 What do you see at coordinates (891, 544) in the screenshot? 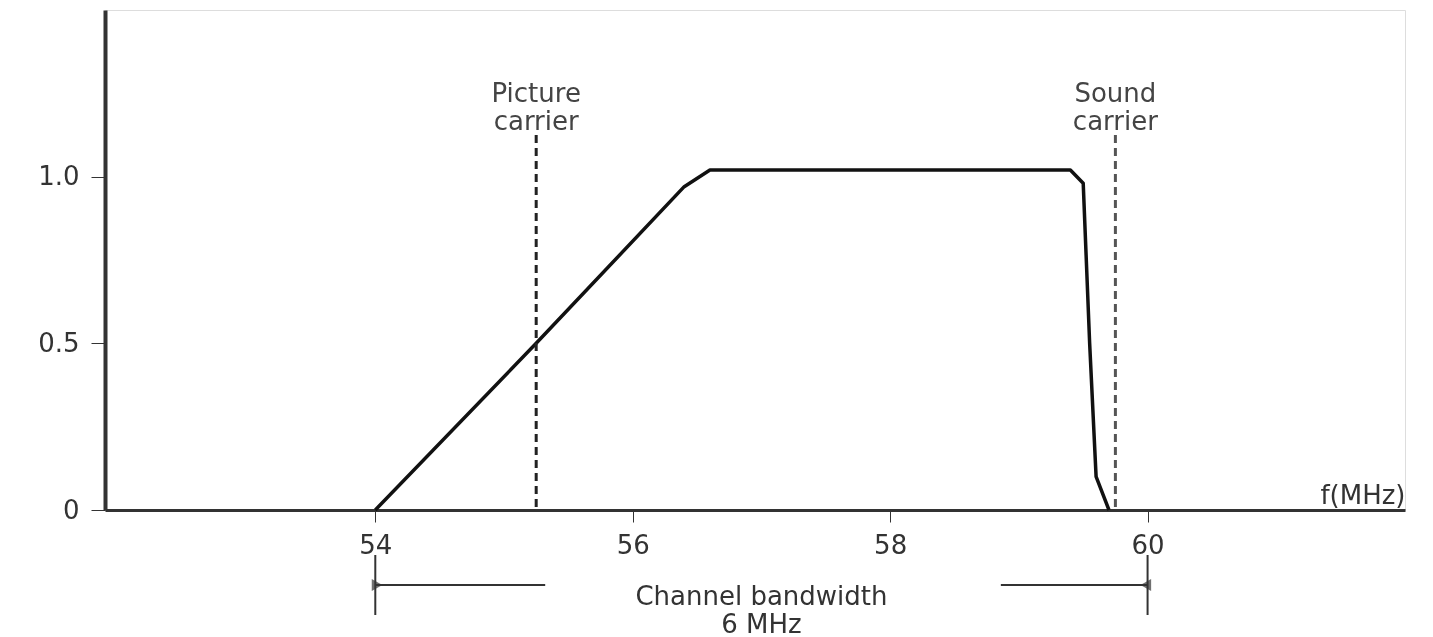
I see `x-tick-label: 58` at bounding box center [891, 544].